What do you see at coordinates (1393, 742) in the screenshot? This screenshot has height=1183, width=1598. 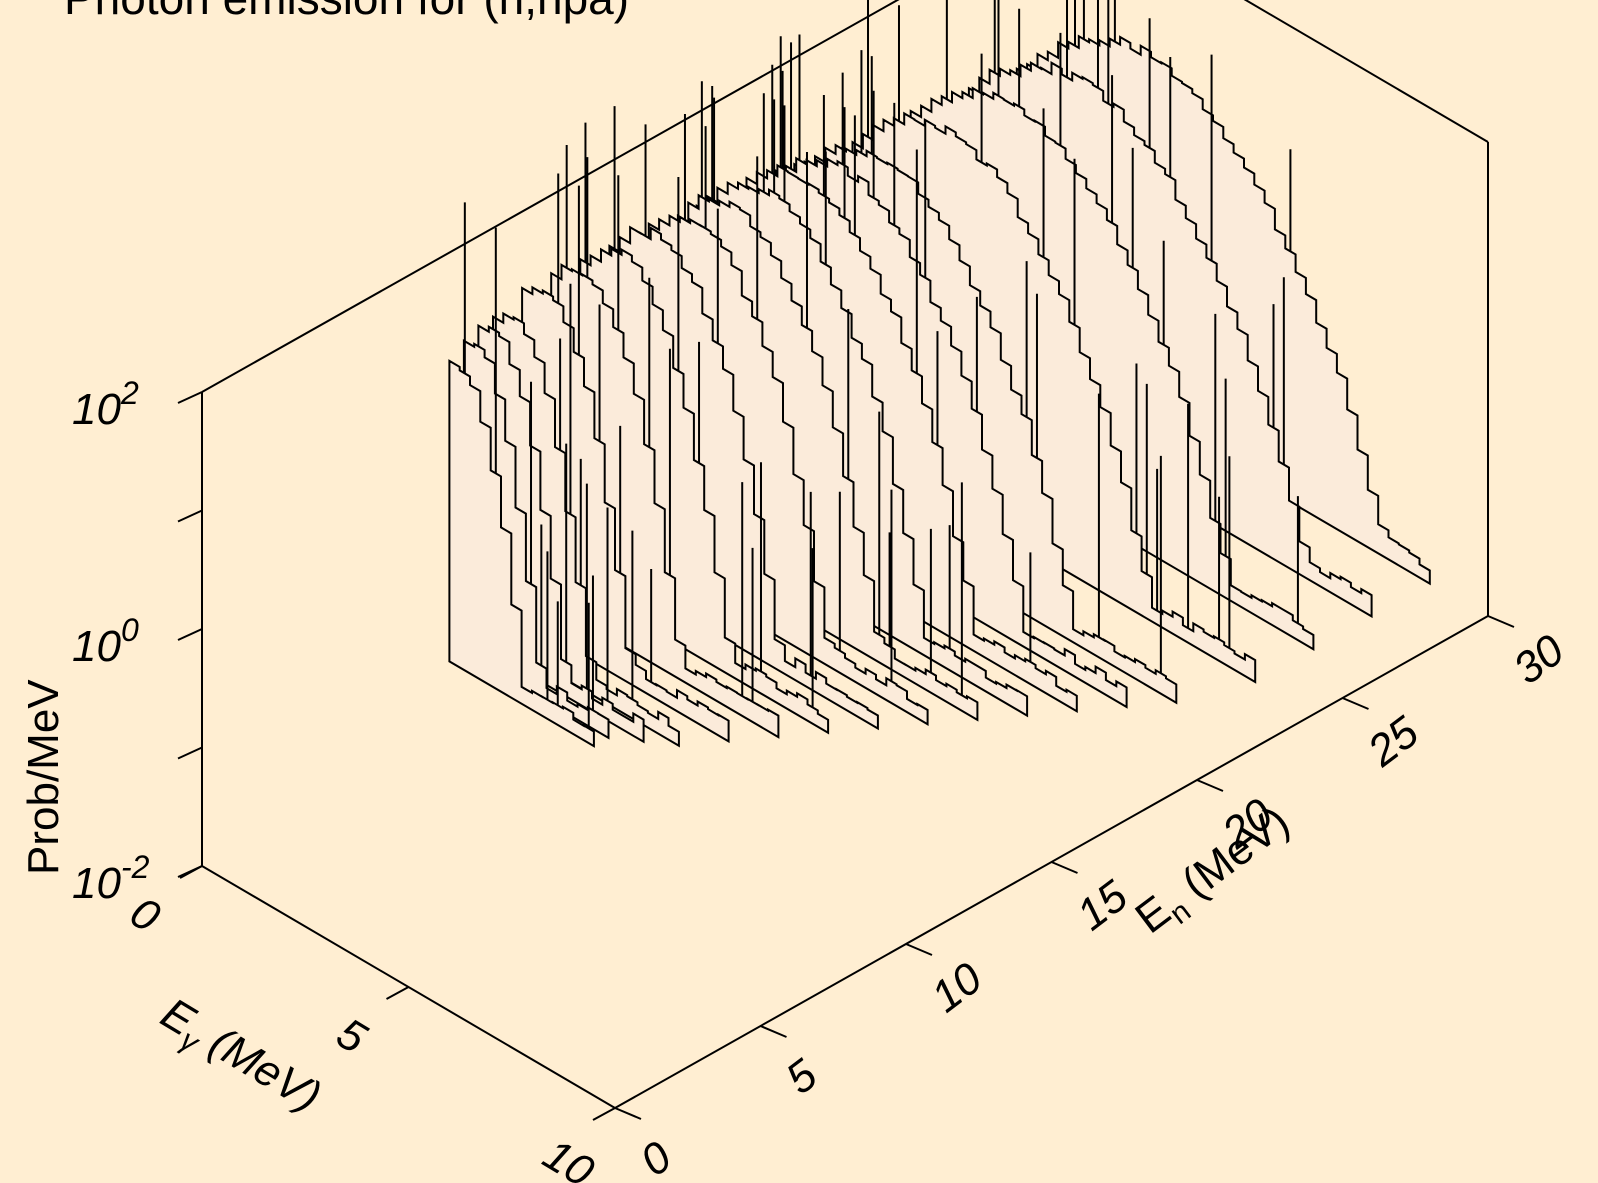 I see `z-tick-label: 25` at bounding box center [1393, 742].